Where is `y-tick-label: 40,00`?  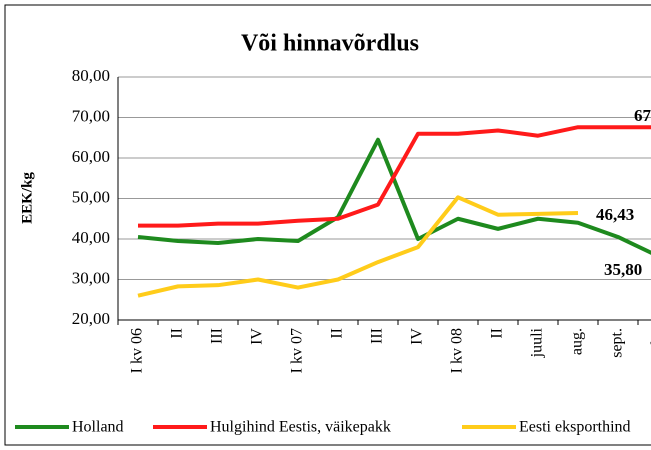
y-tick-label: 40,00 is located at coordinates (91, 237).